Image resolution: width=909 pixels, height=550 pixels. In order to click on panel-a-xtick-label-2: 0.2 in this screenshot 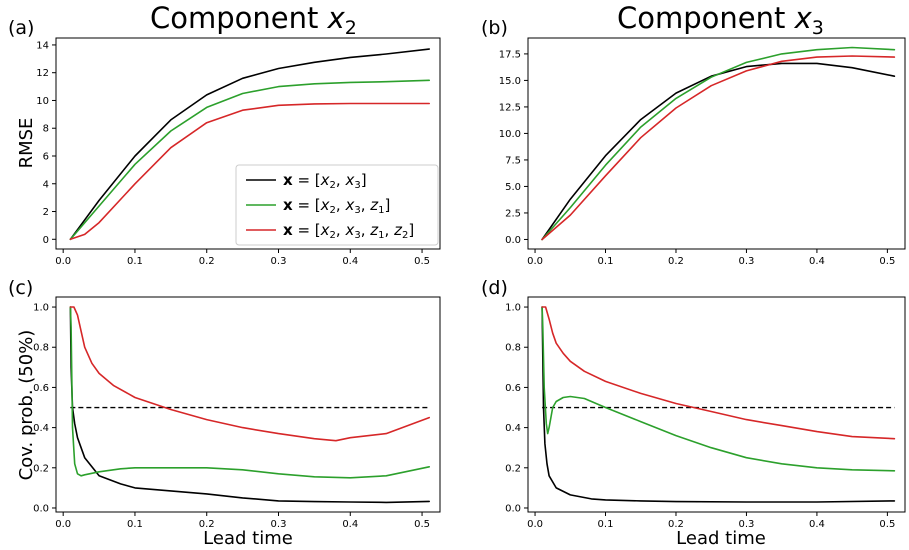, I will do `click(207, 261)`.